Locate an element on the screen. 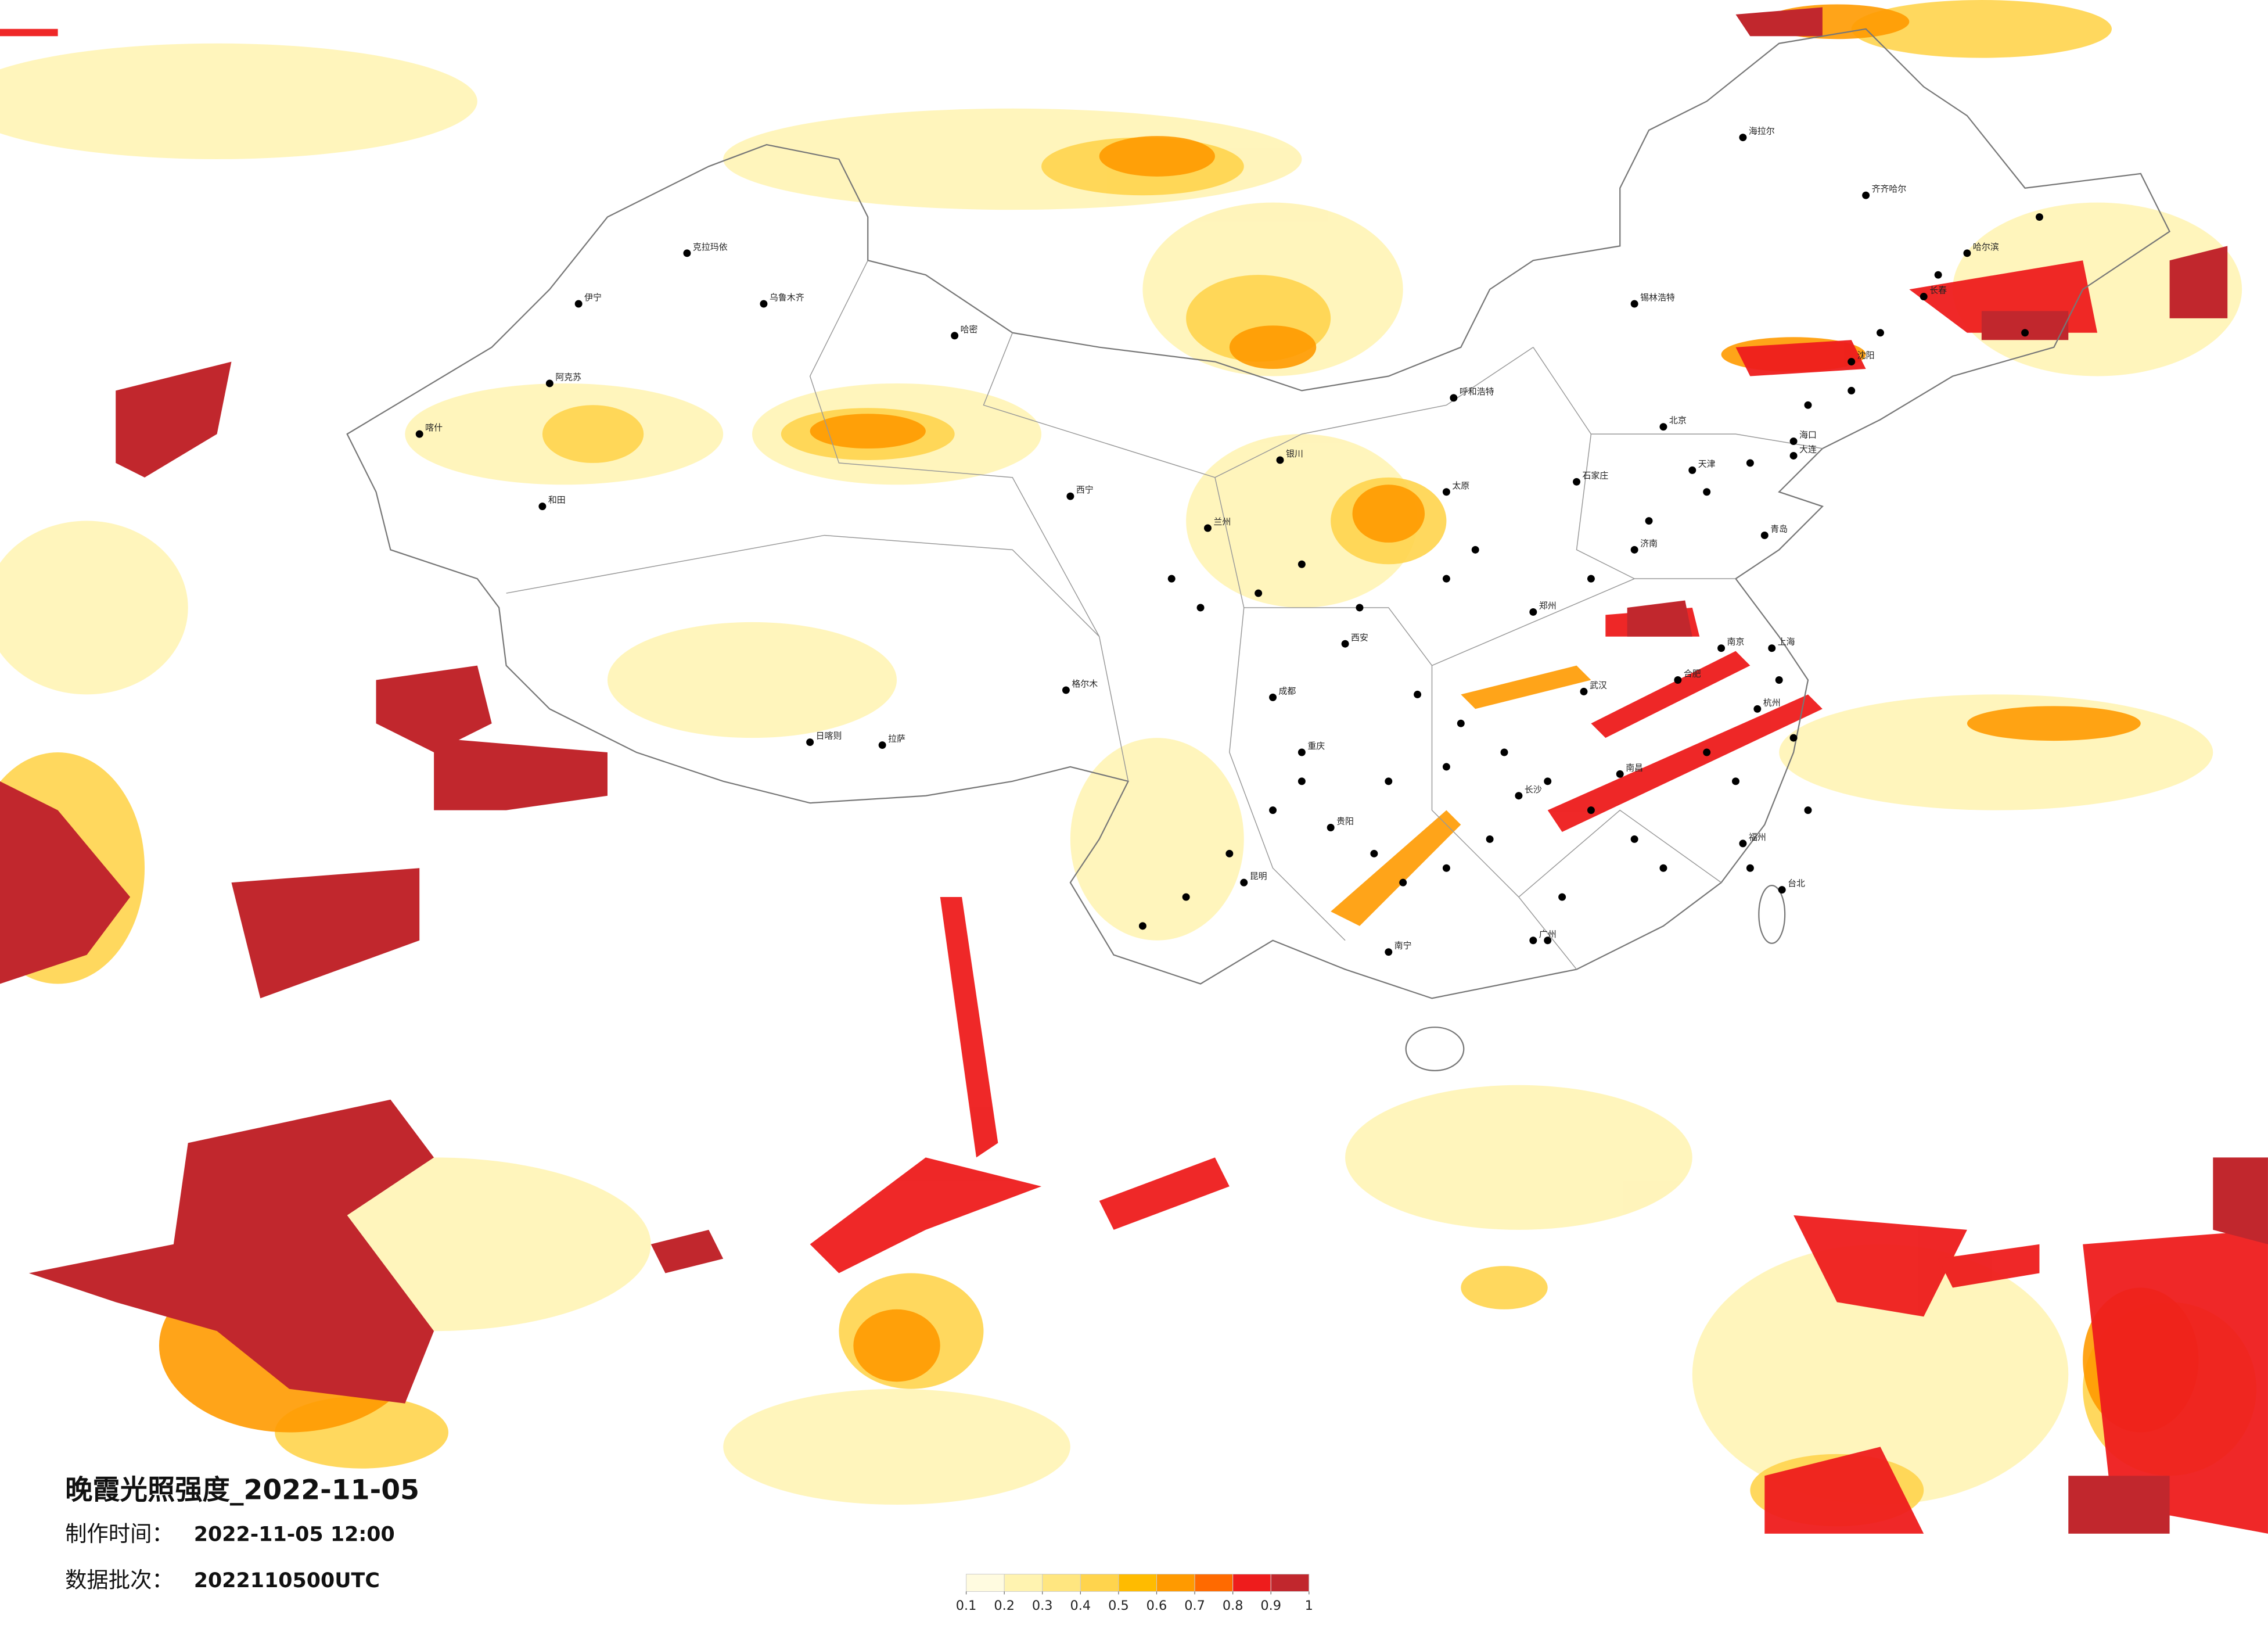  city-label: 太原 is located at coordinates (1460, 485).